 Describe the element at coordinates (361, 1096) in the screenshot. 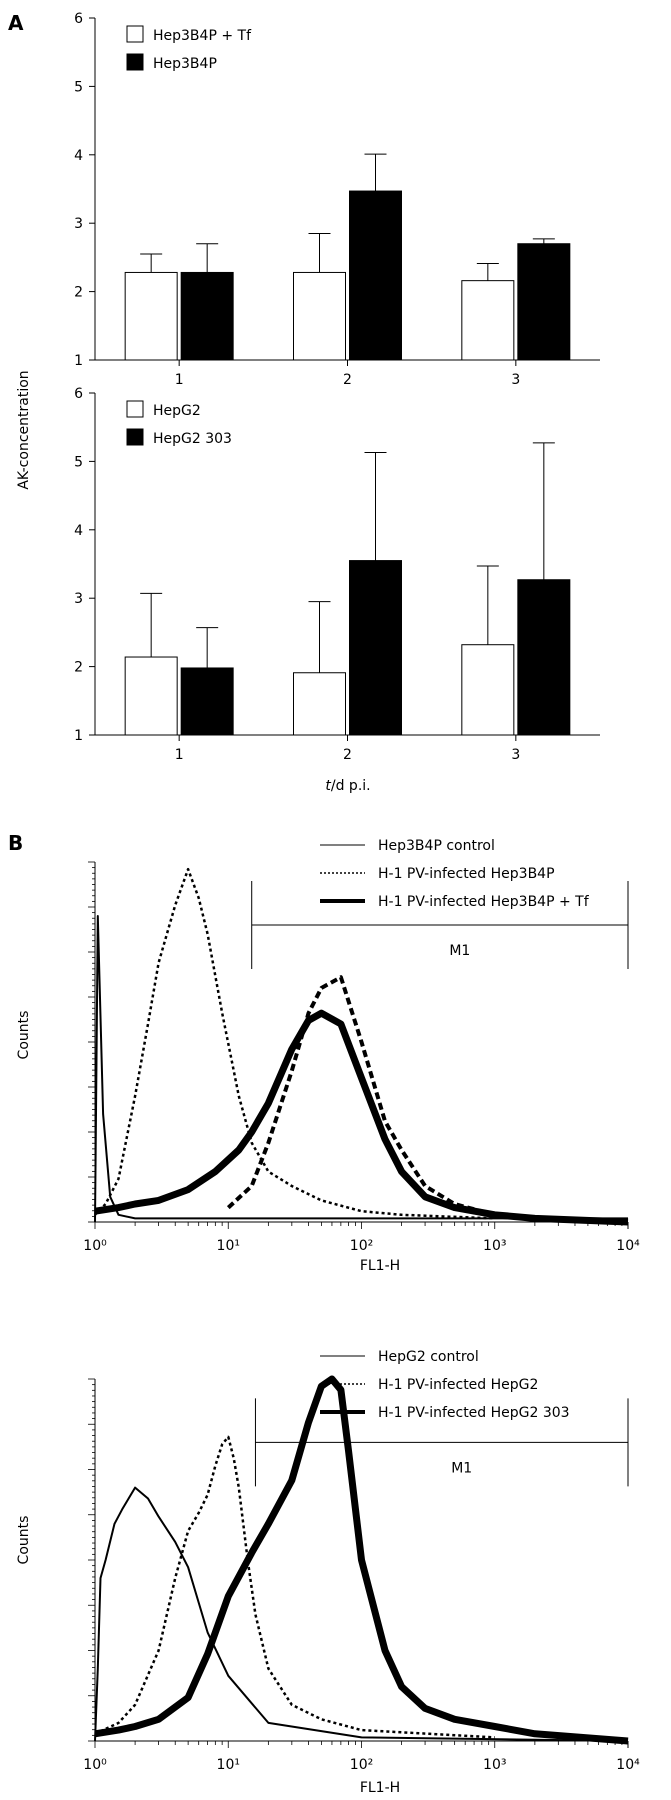

I see `hist1-curve-dashed` at that location.